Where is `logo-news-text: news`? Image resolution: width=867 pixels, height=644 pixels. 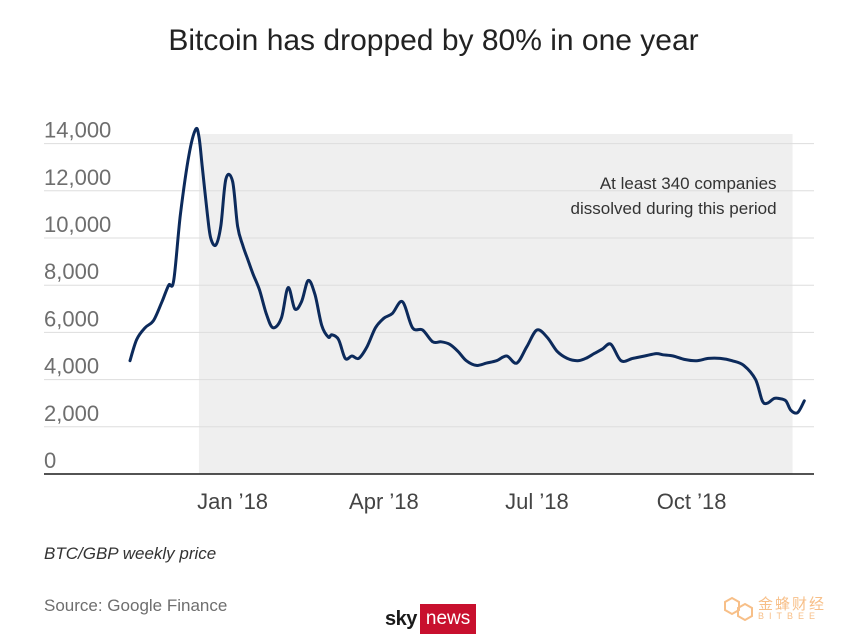 logo-news-text: news is located at coordinates (448, 619).